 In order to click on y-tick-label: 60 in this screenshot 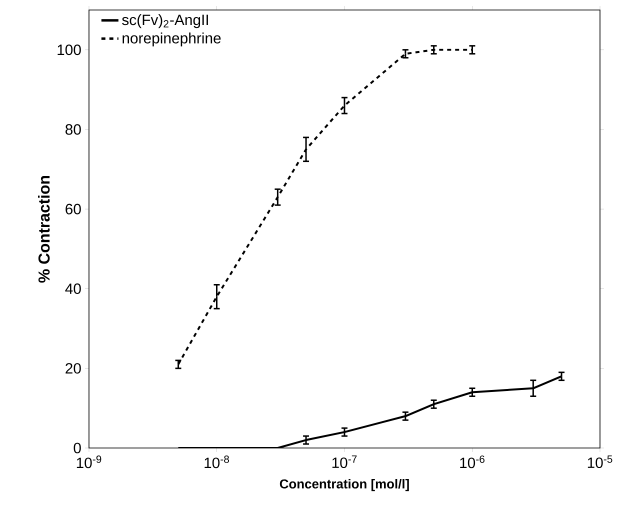, I will do `click(73, 209)`.